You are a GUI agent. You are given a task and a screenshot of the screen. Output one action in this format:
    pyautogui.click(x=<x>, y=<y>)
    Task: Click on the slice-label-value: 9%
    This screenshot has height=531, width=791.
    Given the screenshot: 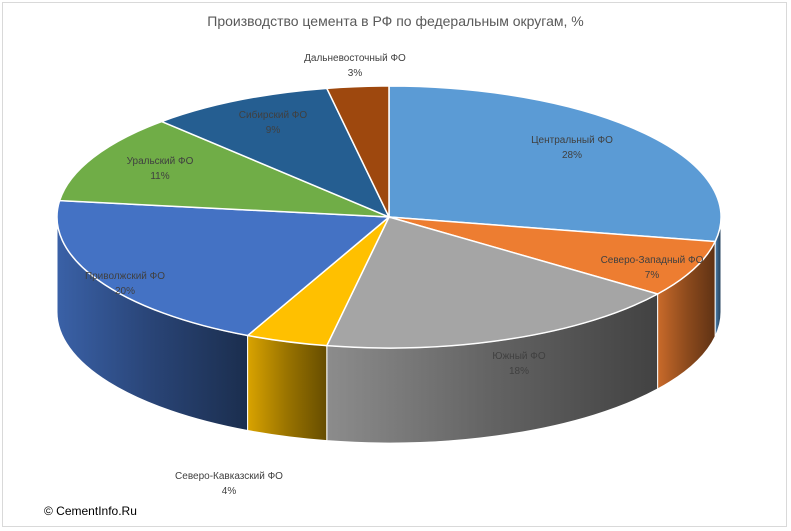 What is the action you would take?
    pyautogui.click(x=273, y=130)
    